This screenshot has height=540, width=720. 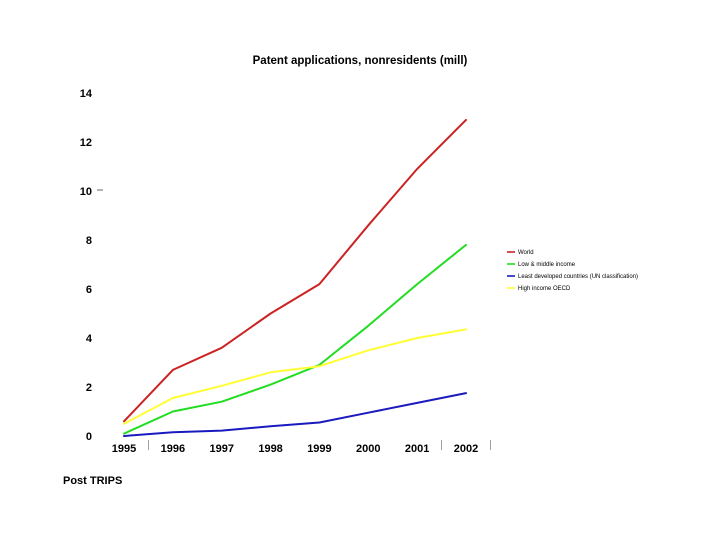 What do you see at coordinates (319, 449) in the screenshot?
I see `x-tick-label: 1999` at bounding box center [319, 449].